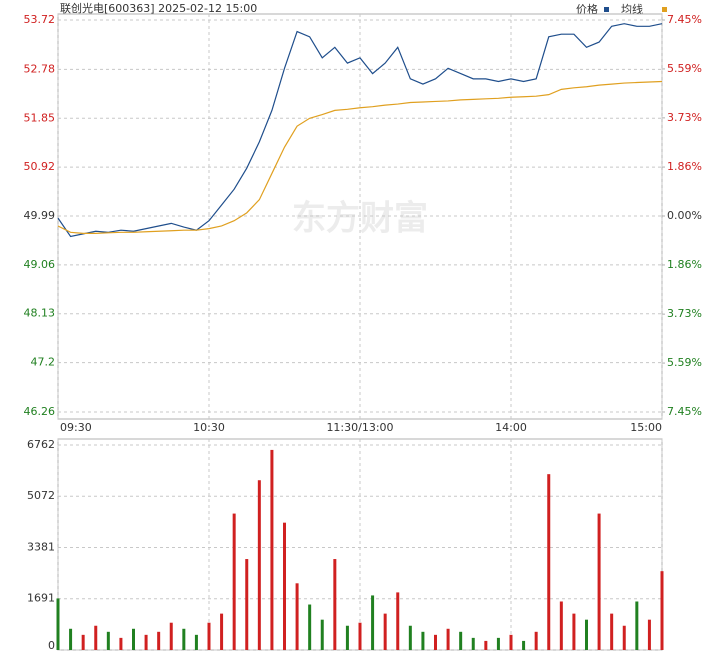 The height and width of the screenshot is (655, 720). What do you see at coordinates (41, 598) in the screenshot?
I see `volume-tick-label: 1691` at bounding box center [41, 598].